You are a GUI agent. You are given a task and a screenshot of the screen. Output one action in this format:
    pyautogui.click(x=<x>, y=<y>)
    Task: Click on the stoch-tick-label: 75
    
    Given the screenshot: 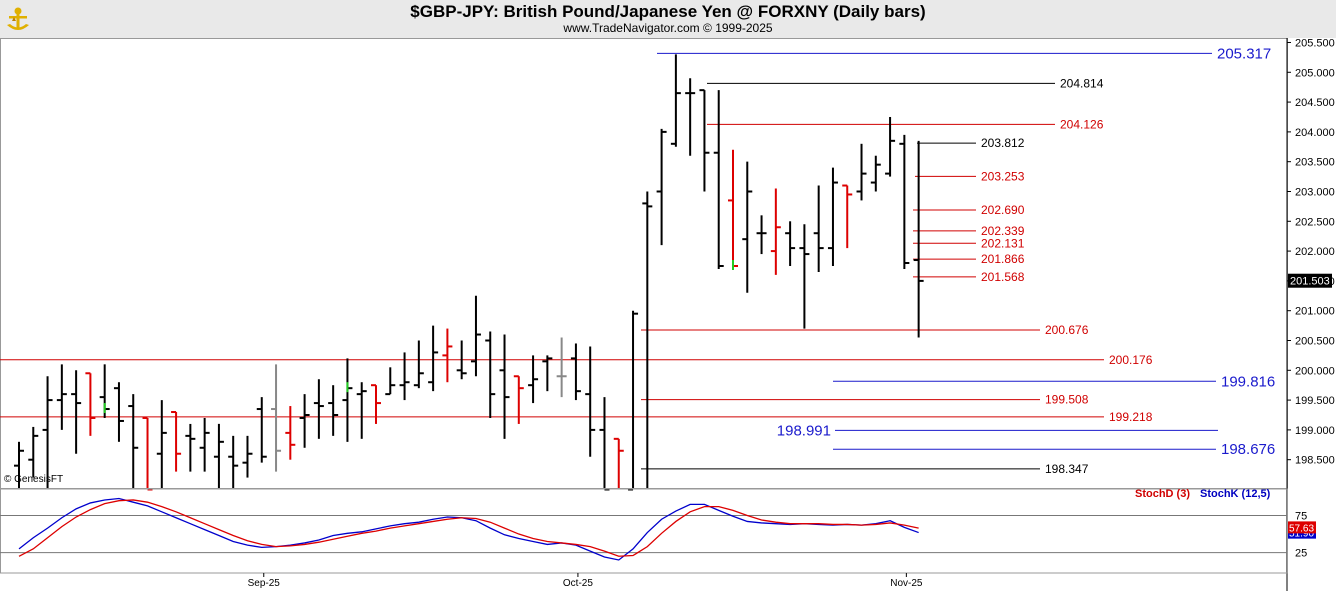 What is the action you would take?
    pyautogui.click(x=1301, y=517)
    